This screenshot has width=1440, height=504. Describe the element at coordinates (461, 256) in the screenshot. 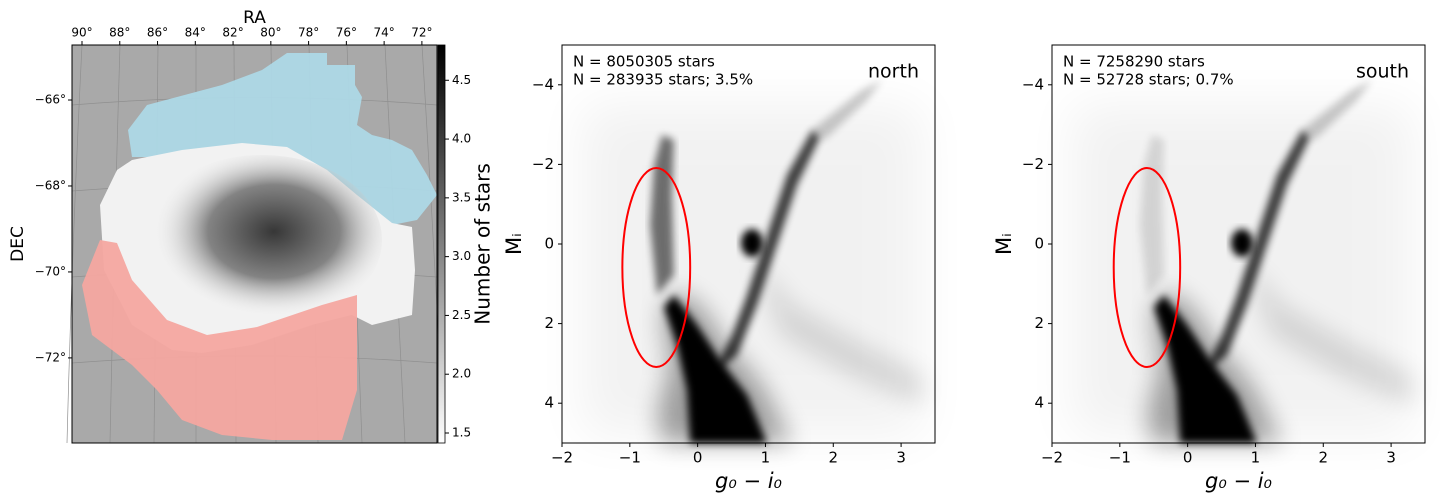

I see `colorbar-tick-label: 3.0` at that location.